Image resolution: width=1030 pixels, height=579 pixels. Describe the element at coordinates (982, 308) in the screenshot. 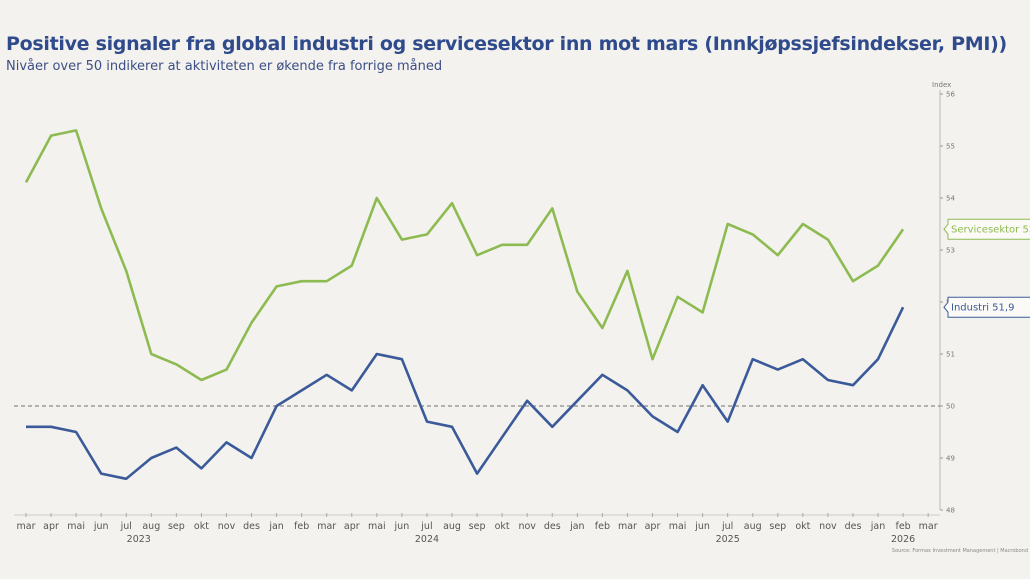

I see `end-label-industri: Industri 51,9` at that location.